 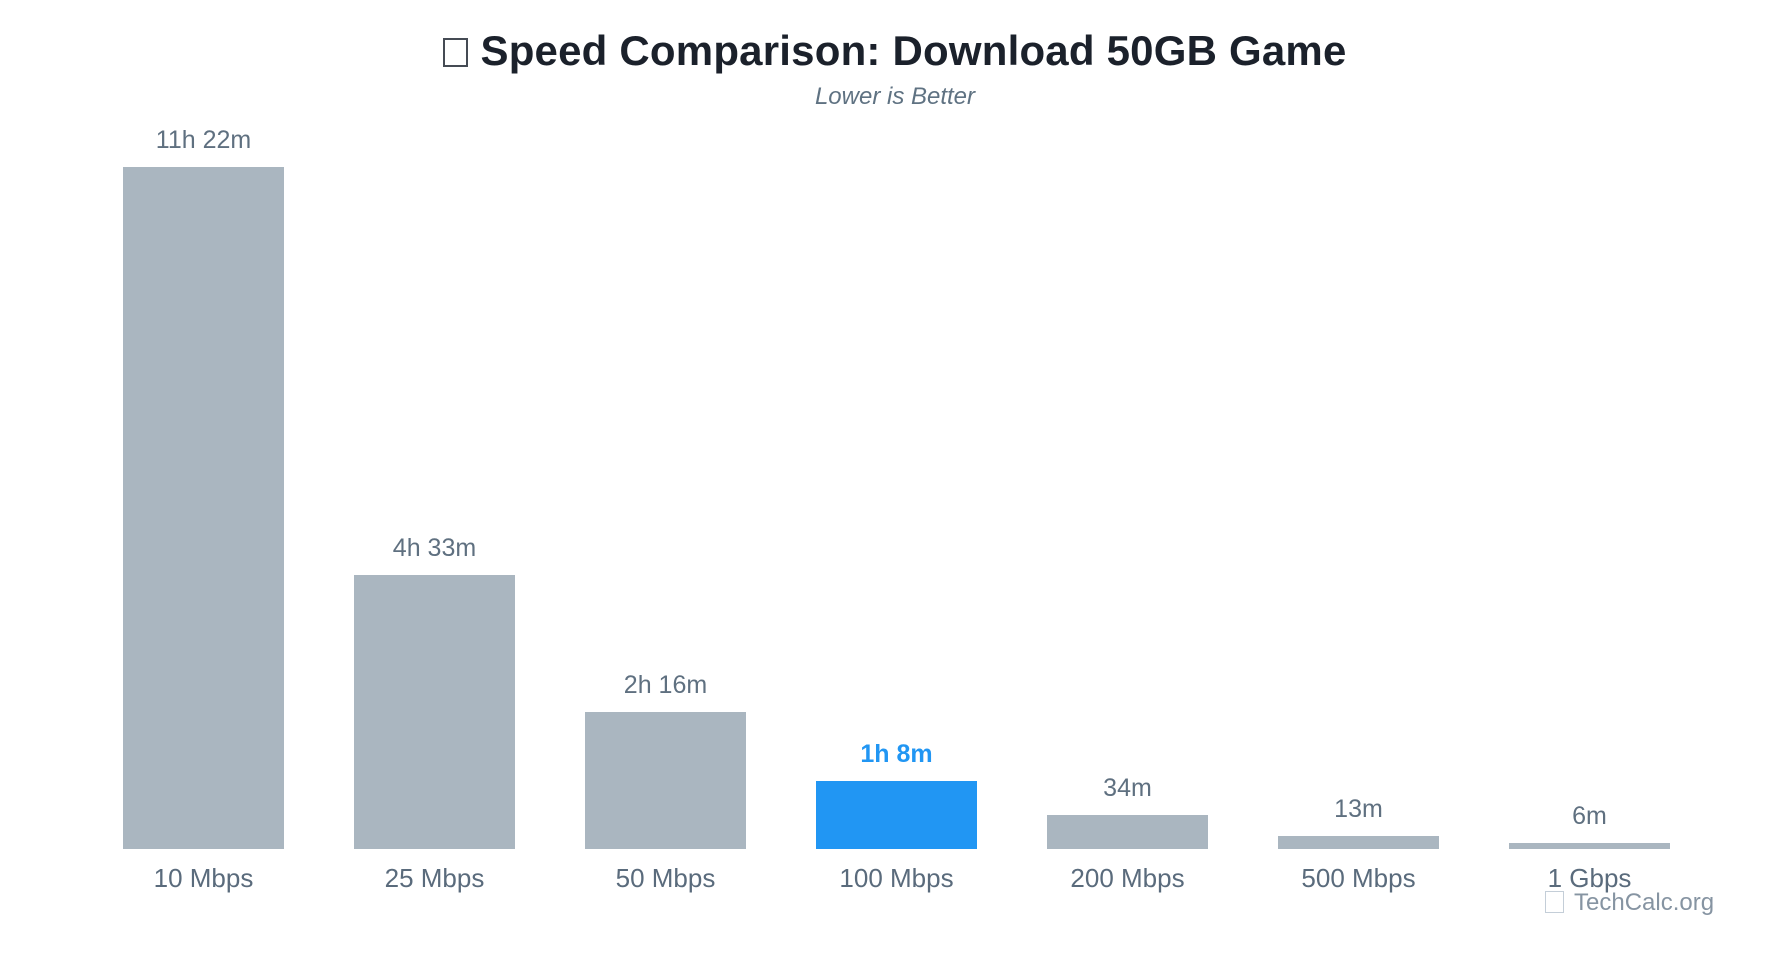 What do you see at coordinates (434, 548) in the screenshot?
I see `bar-value-label: 4h 33m` at bounding box center [434, 548].